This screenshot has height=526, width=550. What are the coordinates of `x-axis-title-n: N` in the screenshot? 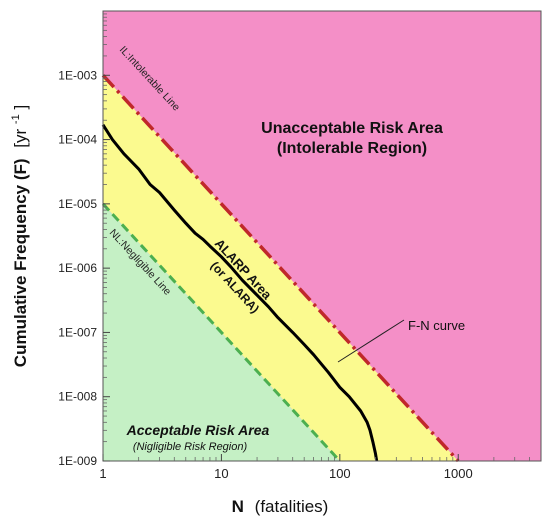 It's located at (238, 506).